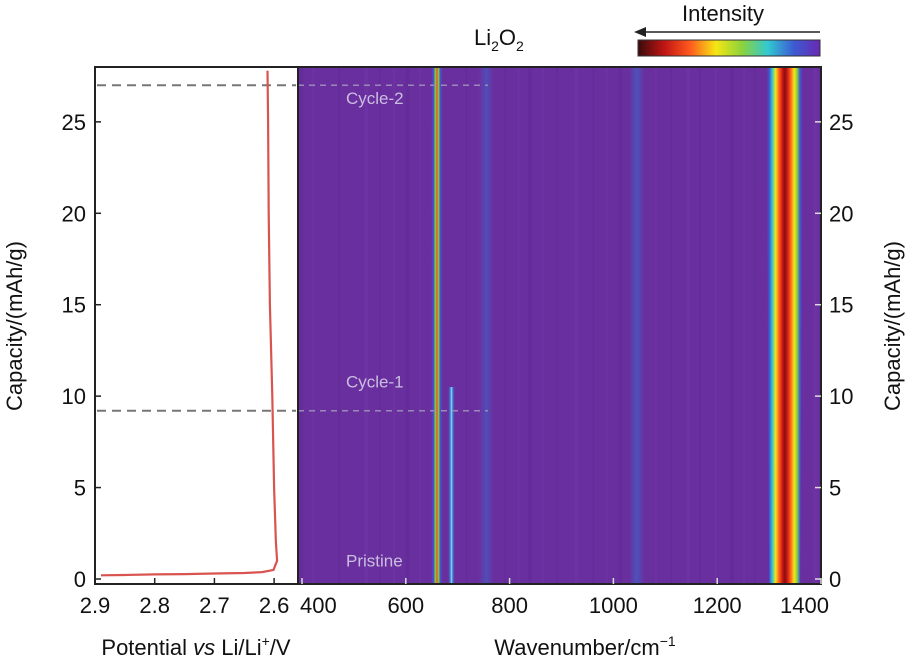  I want to click on left-x-axis-label: Potential vs Li/Li+/V, so click(196, 646).